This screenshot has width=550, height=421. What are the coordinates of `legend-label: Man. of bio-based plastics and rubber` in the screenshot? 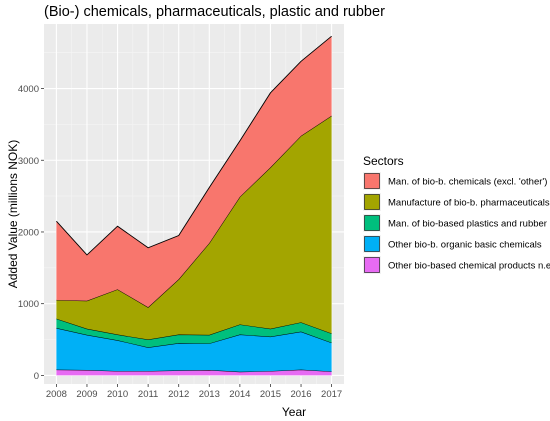 It's located at (467, 224).